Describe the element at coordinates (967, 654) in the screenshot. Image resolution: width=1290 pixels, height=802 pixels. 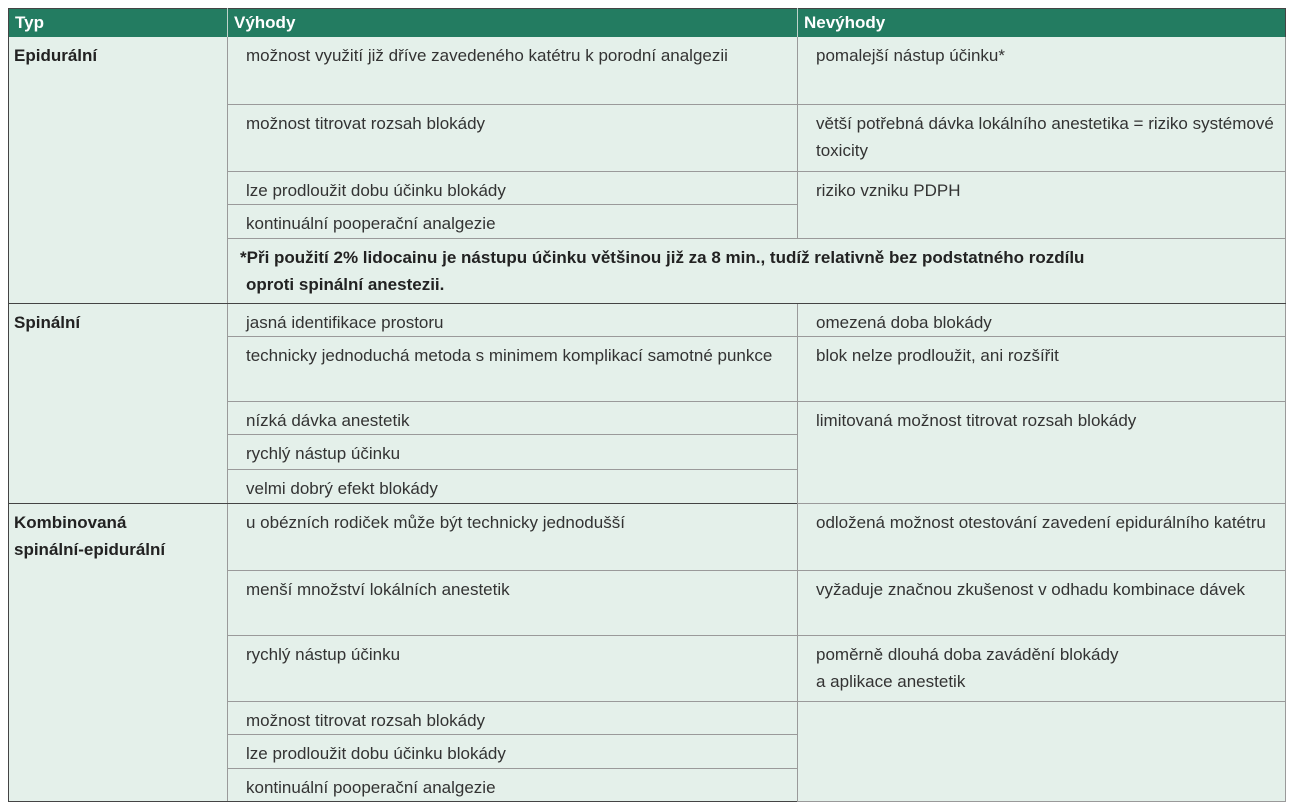
I see `disadvantage-line-1: poměrně dlouhá doba zavádění blokády` at that location.